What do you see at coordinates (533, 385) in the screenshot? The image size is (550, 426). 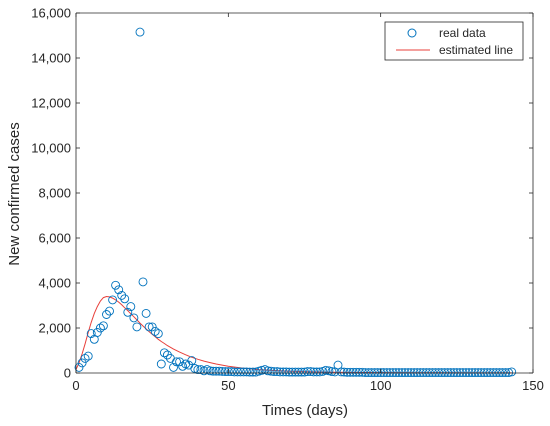 I see `x-tick-label: 150` at bounding box center [533, 385].